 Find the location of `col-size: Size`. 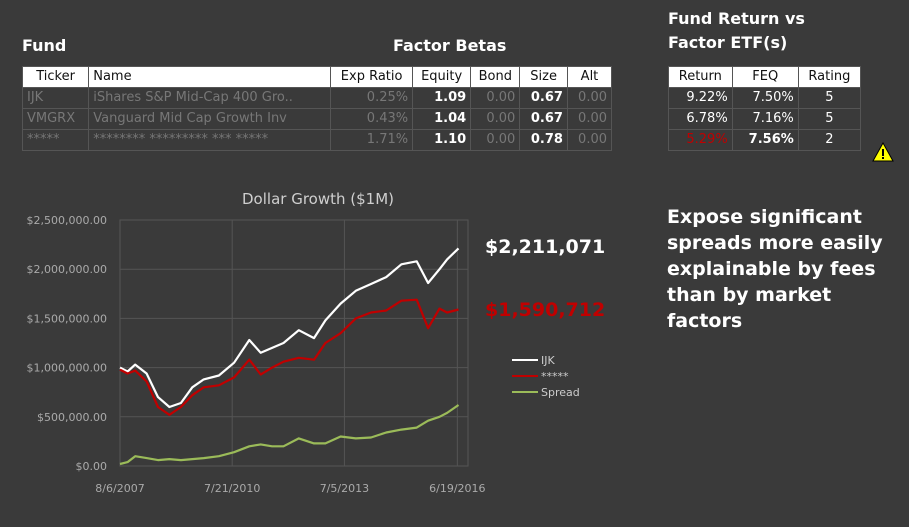

col-size: Size is located at coordinates (543, 77).